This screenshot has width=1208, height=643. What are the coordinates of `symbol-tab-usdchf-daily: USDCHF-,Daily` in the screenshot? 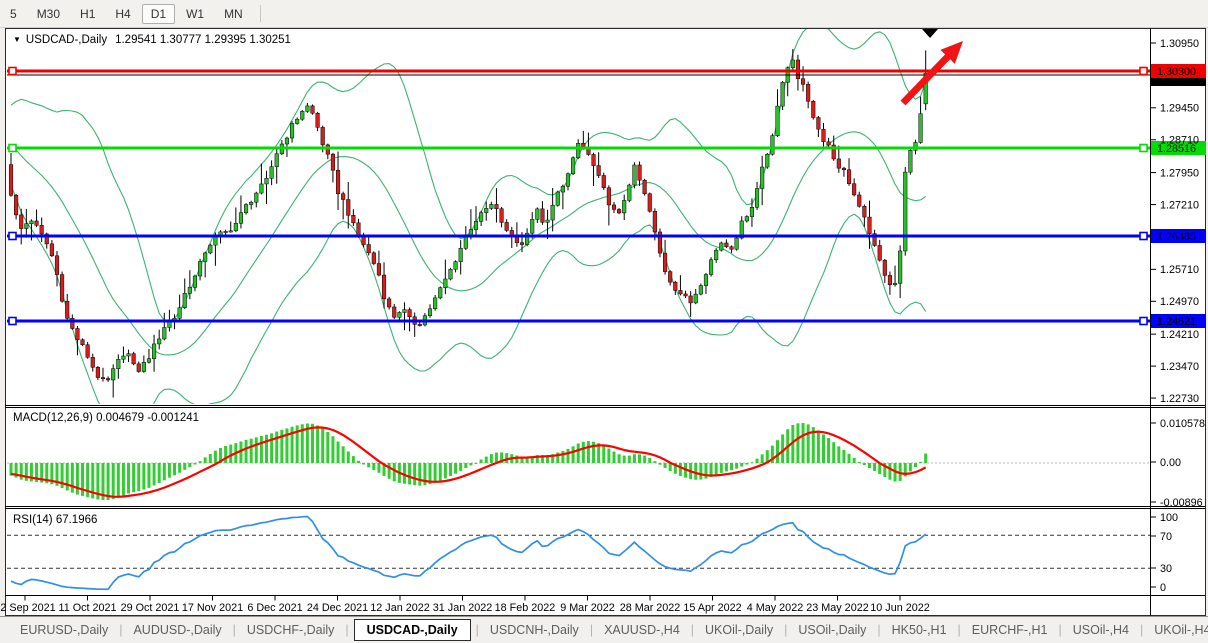 It's located at (290, 630).